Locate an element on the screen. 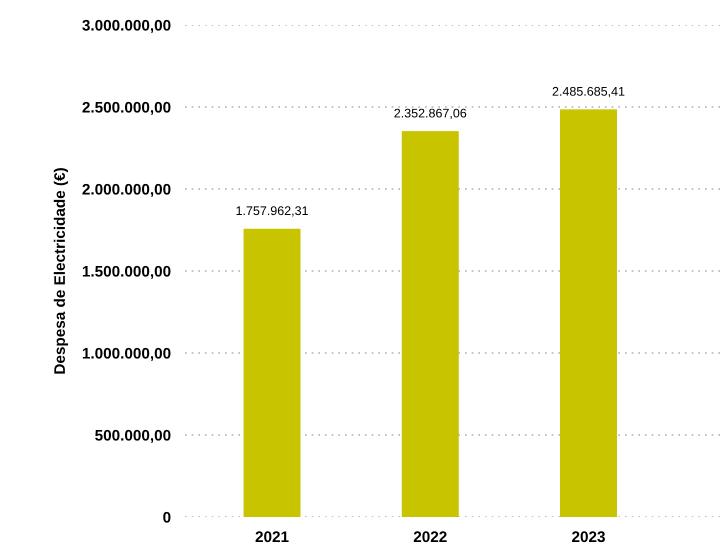 The image size is (723, 545). x-tick-label: 2023 is located at coordinates (588, 536).